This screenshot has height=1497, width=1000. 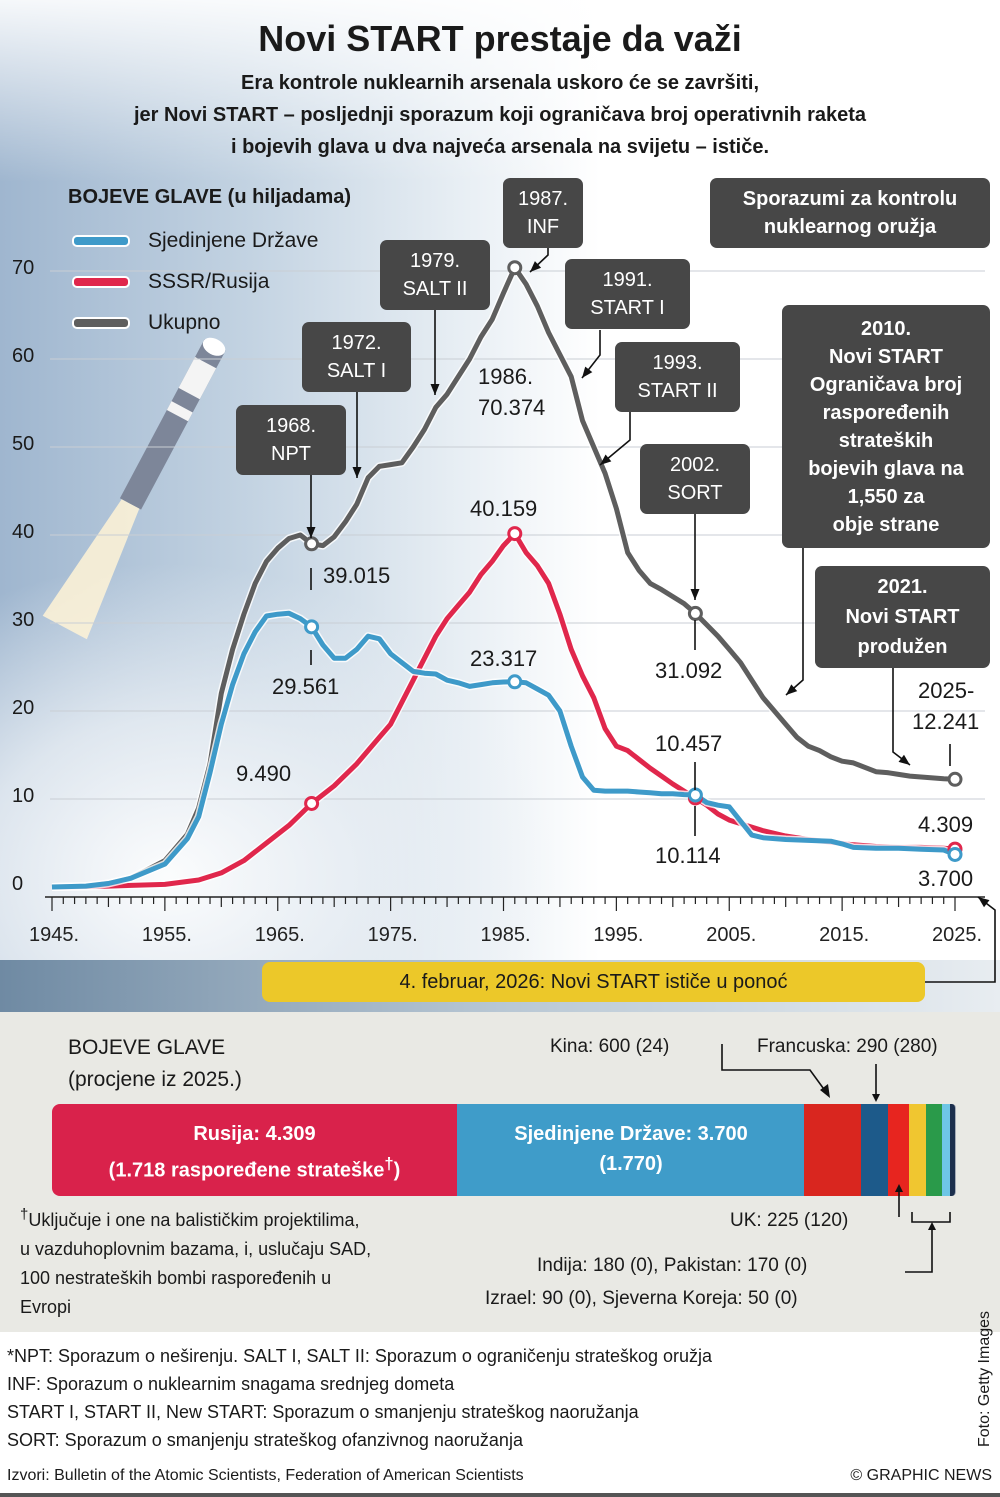 What do you see at coordinates (23, 356) in the screenshot?
I see `y-tick-label: 60` at bounding box center [23, 356].